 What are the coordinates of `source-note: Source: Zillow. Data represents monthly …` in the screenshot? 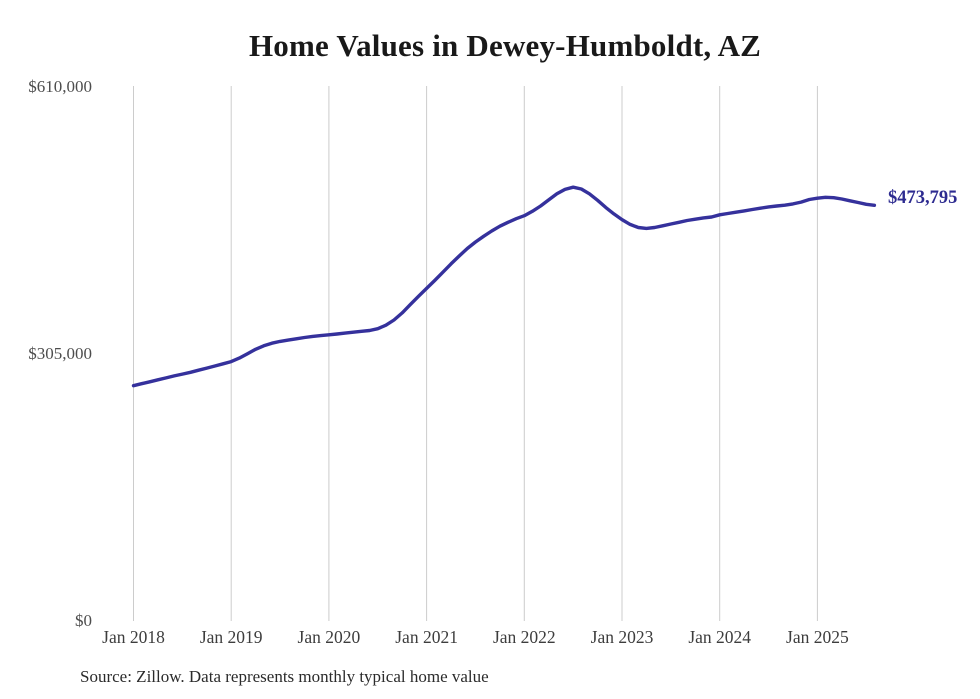 It's located at (284, 676).